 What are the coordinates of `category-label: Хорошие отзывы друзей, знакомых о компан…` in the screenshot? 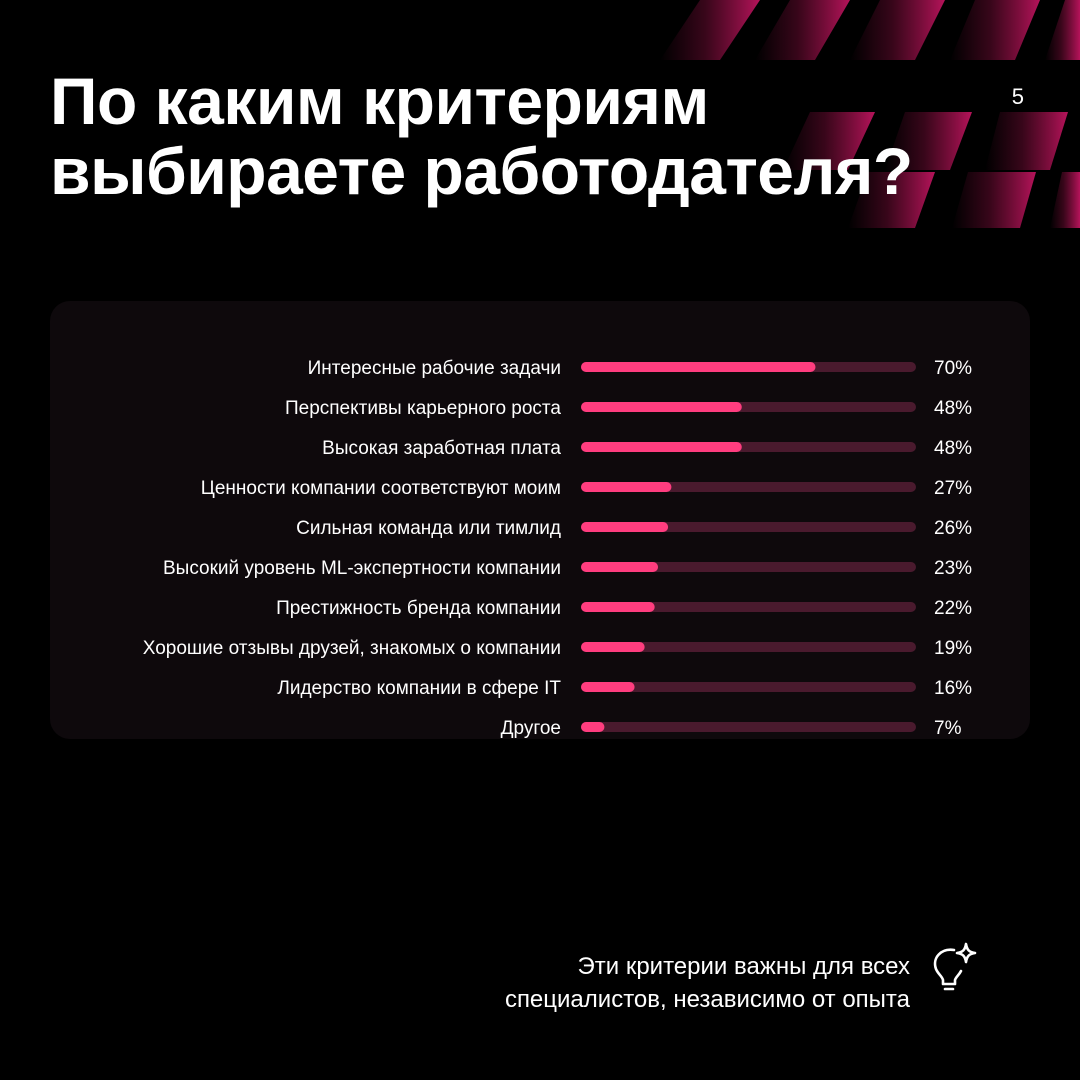 It's located at (352, 648).